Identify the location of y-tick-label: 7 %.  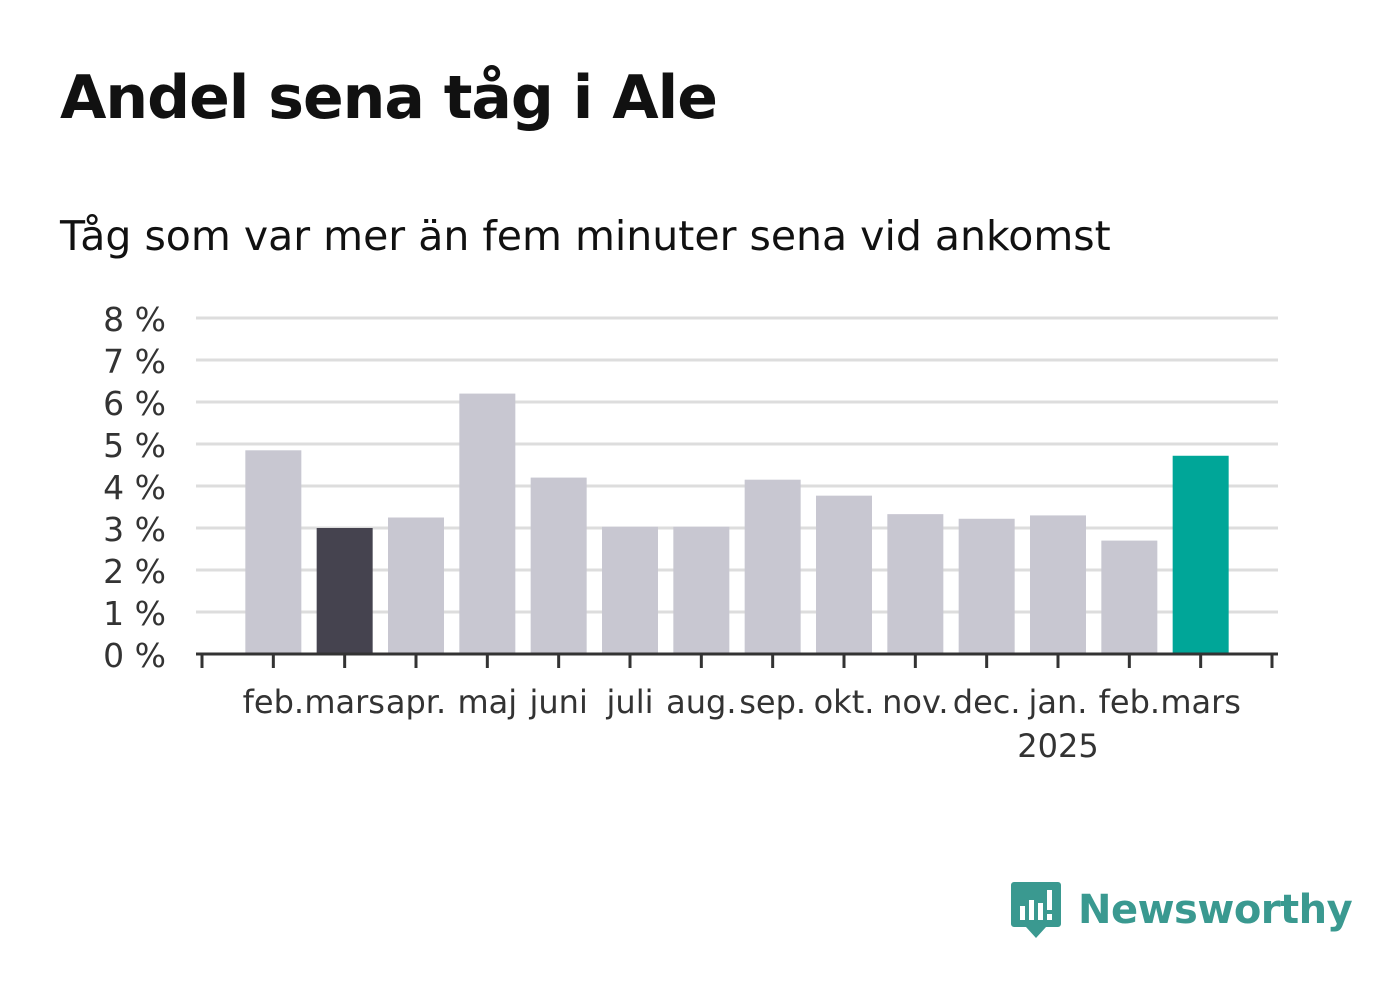
(134, 361).